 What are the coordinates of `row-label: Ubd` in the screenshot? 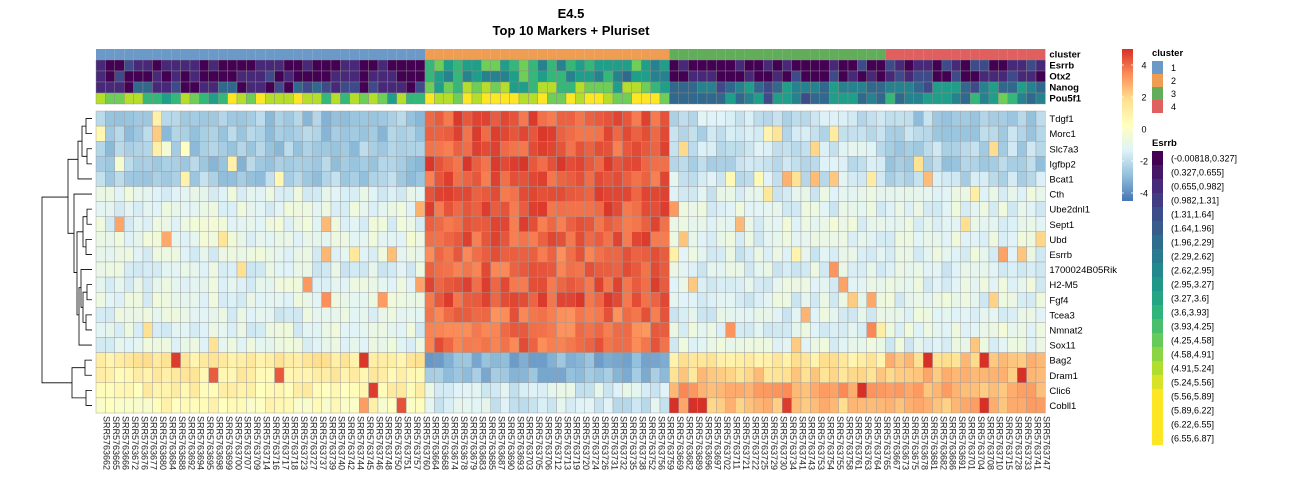 It's located at (1057, 240).